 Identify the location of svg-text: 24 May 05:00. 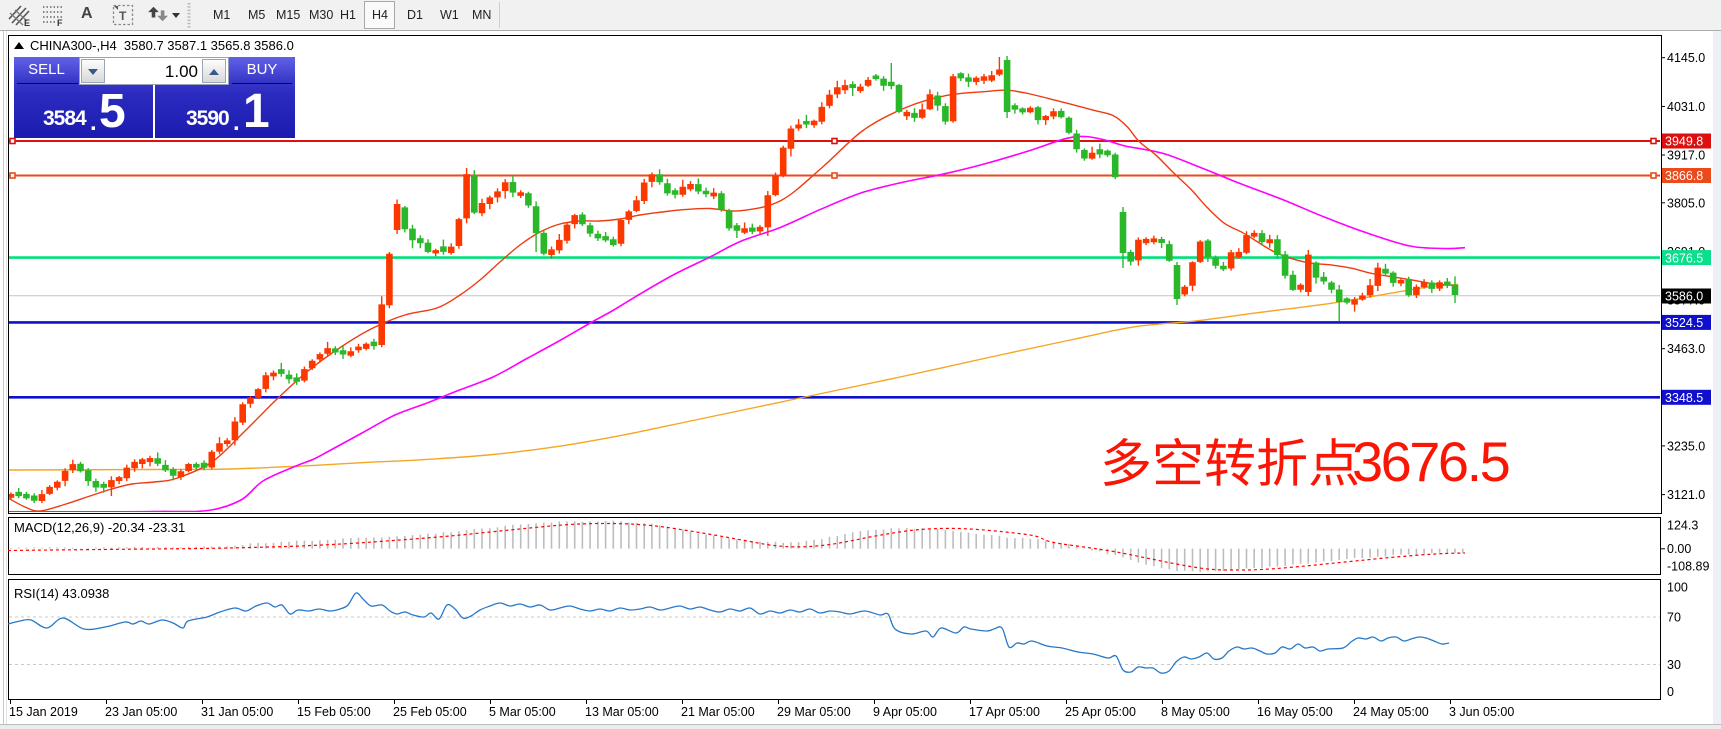
(1391, 712).